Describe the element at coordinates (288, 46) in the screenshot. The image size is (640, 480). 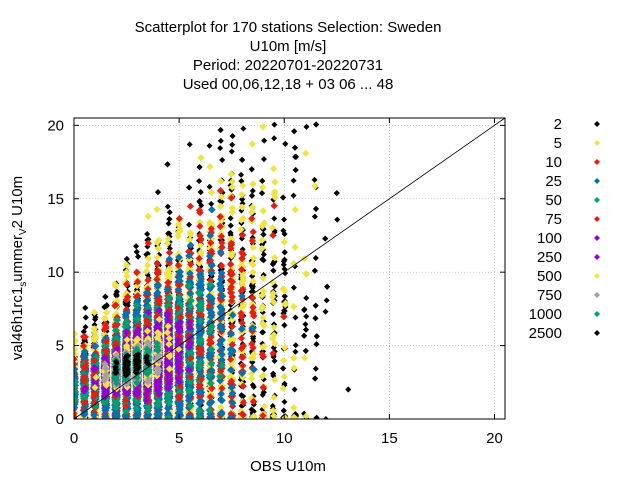
I see `chart-title-line-2: U10m [m/s]` at that location.